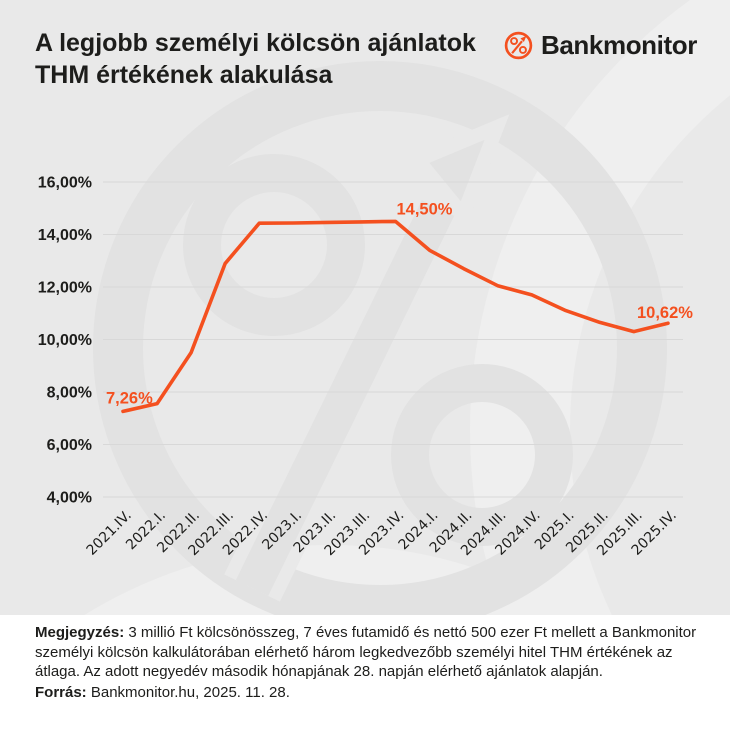 The height and width of the screenshot is (730, 730). What do you see at coordinates (366, 693) in the screenshot?
I see `source-line: Forrás: Bankmonitor.hu, 2025. 11. 28.` at bounding box center [366, 693].